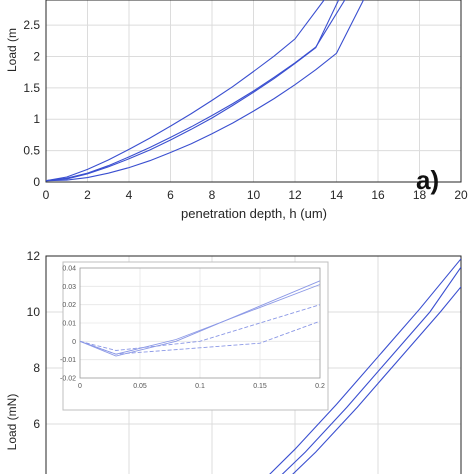 This screenshot has width=474, height=474. I want to click on inset-y-tick-label: 0.04, so click(69, 269).